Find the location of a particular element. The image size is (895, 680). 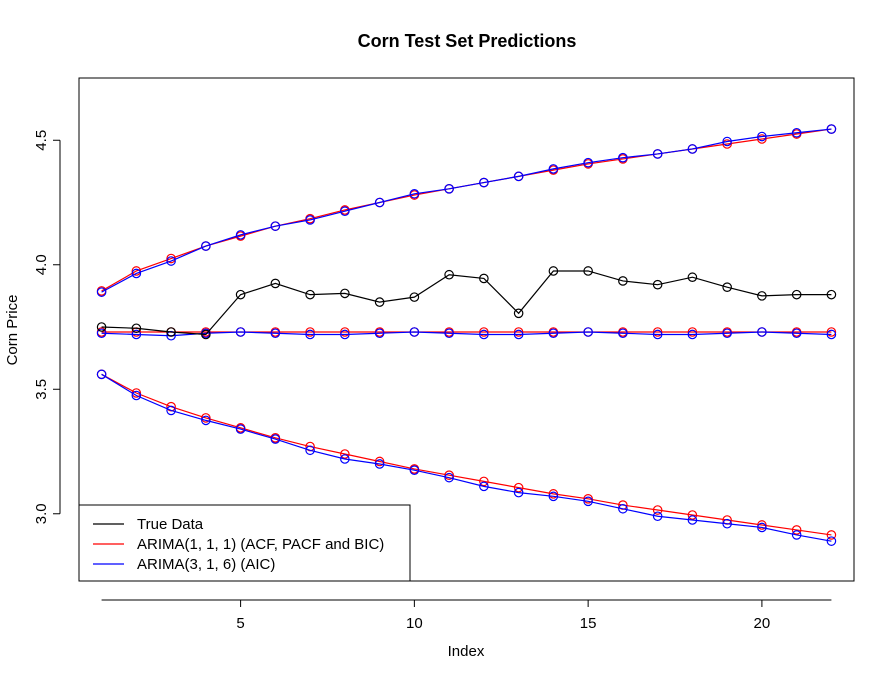

y-tick-label: 4.5 is located at coordinates (41, 140).